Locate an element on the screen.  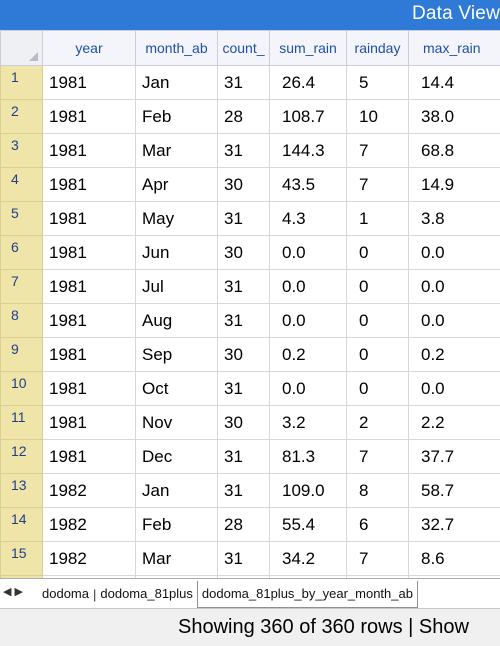
tab-dodoma: dodoma is located at coordinates (65, 594).